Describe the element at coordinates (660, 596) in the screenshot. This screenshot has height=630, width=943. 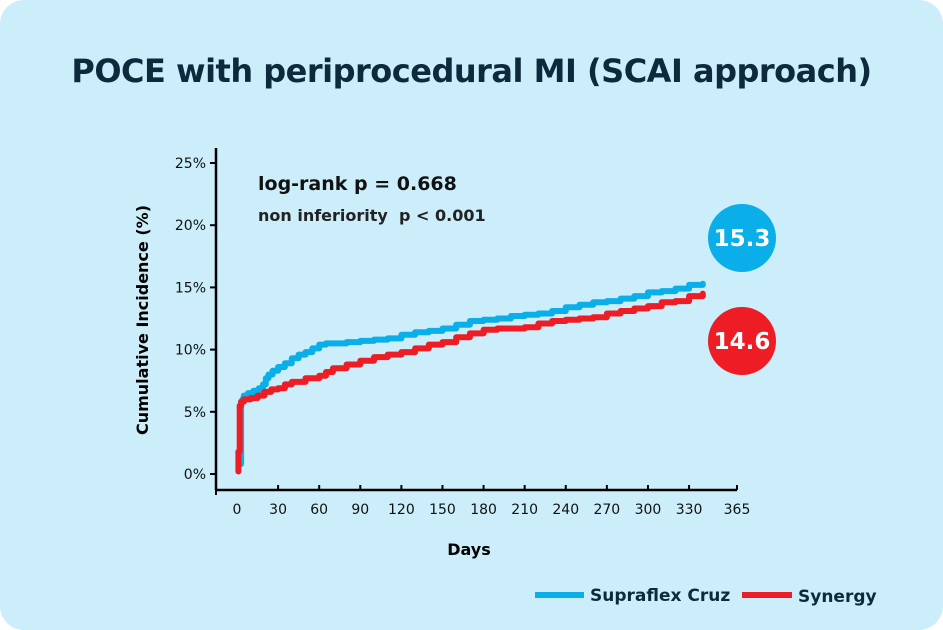
I see `legend-label-supraflex: Supraflex Cruz` at that location.